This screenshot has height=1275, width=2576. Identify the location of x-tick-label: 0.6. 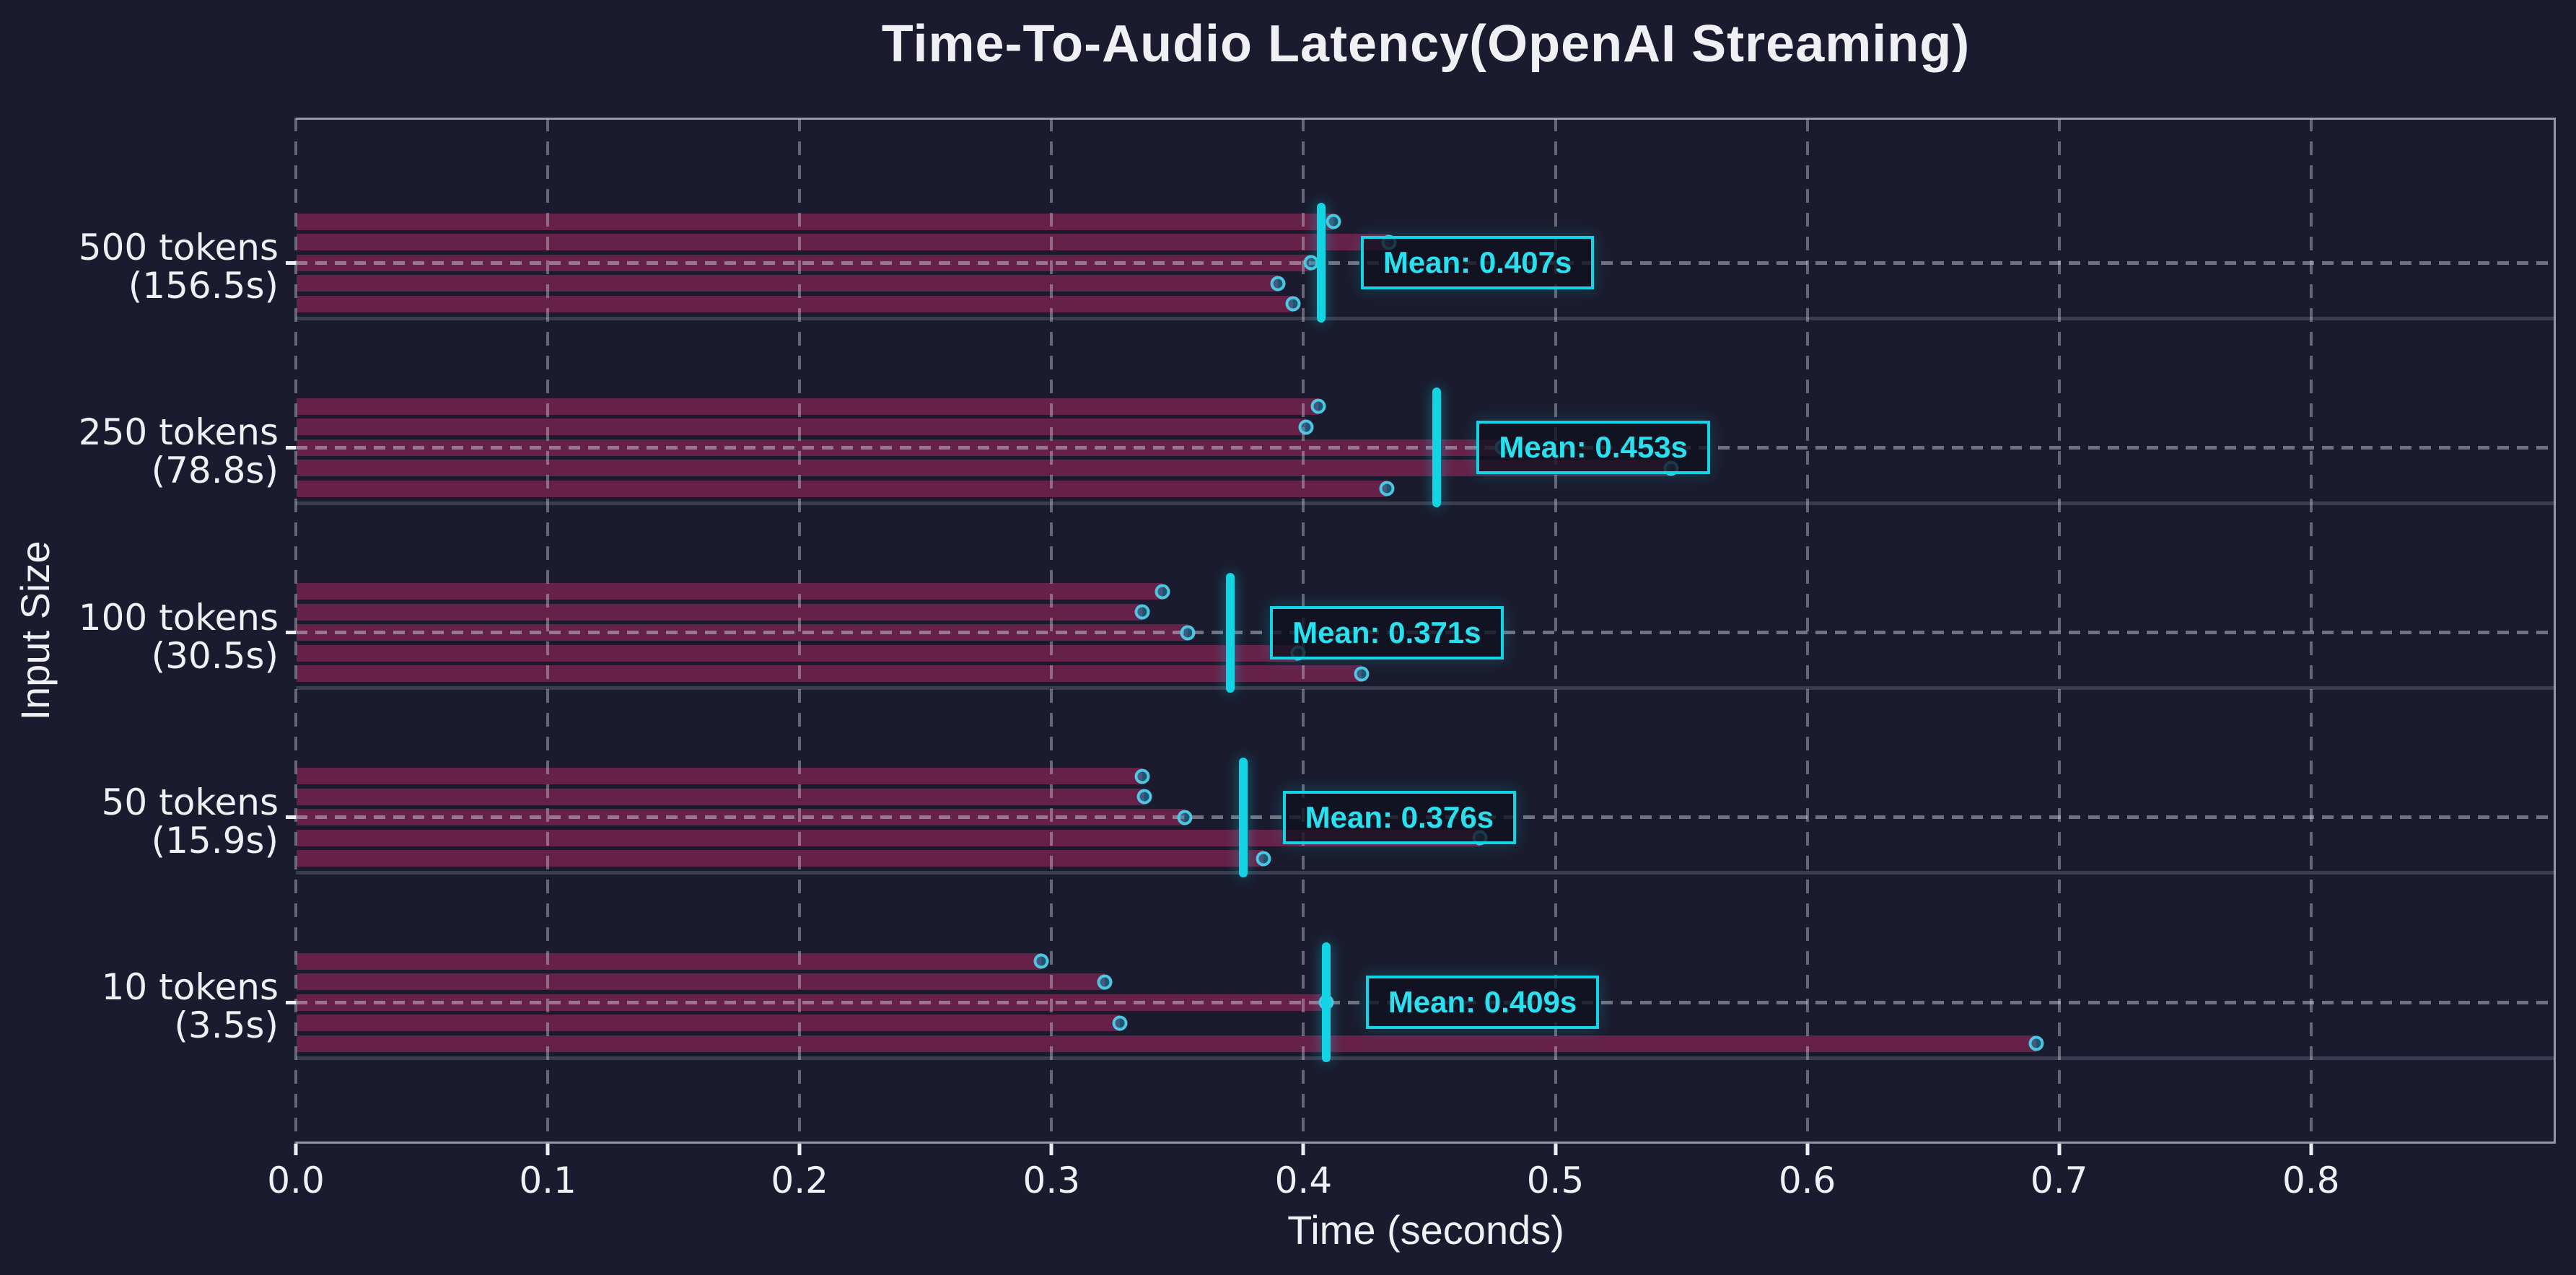
(1807, 1181).